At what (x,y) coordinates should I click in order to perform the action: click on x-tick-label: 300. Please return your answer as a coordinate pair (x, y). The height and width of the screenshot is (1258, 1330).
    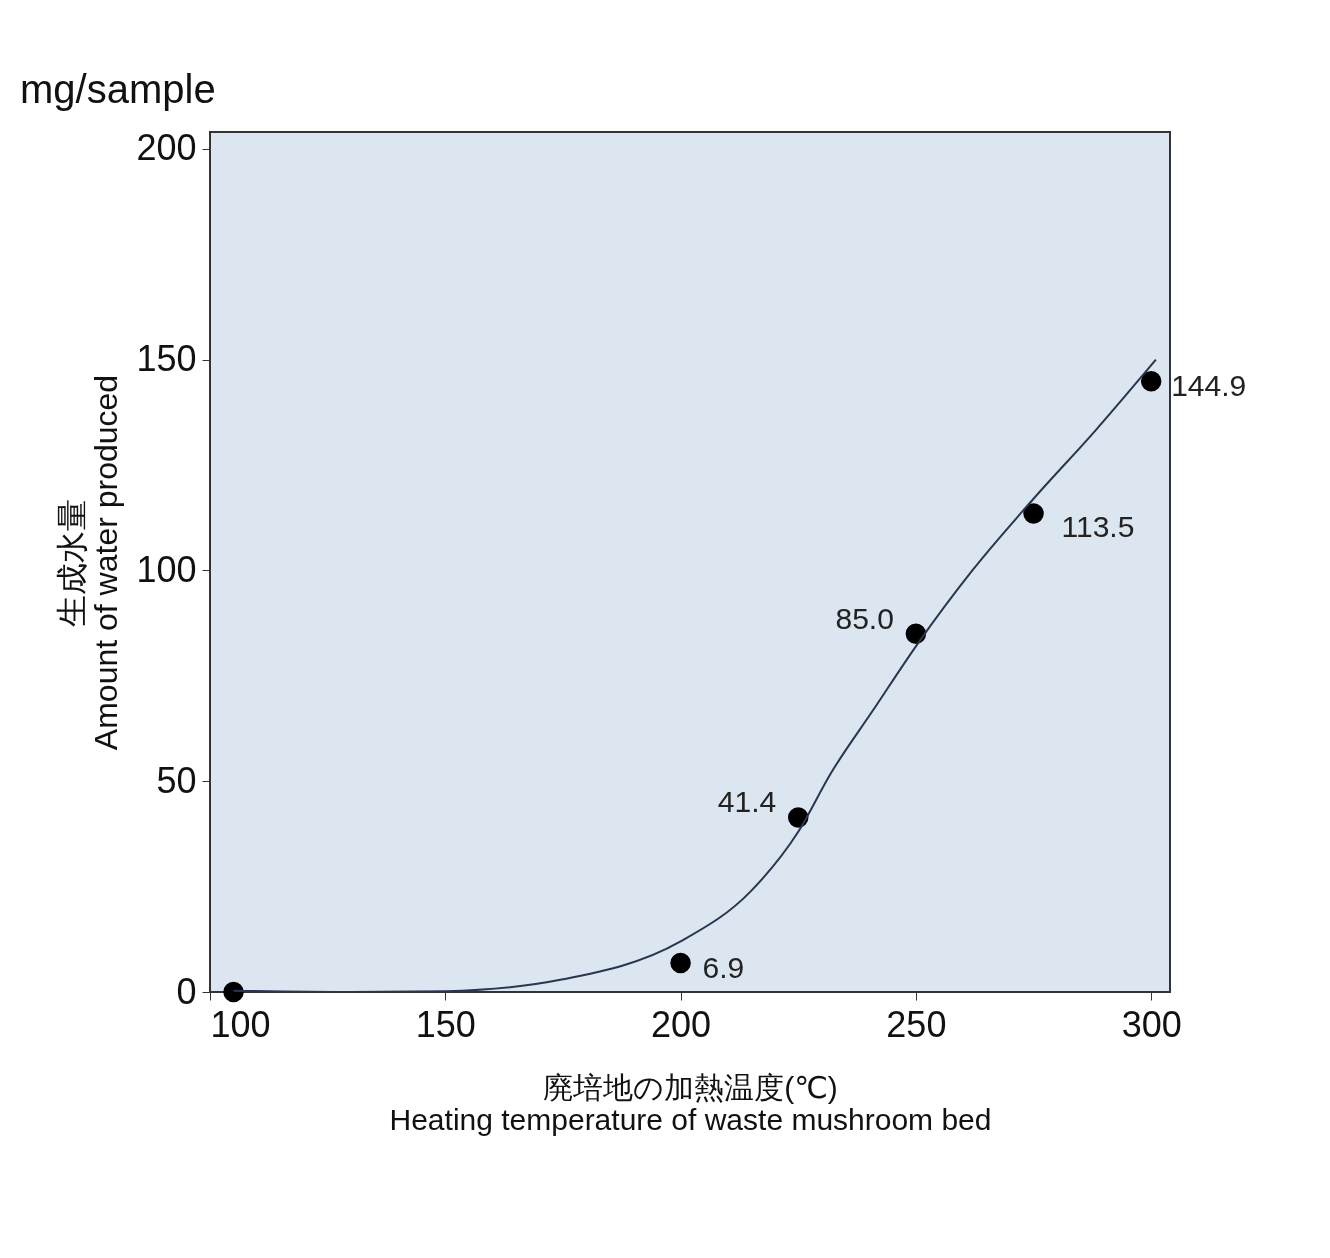
    Looking at the image, I should click on (1151, 1024).